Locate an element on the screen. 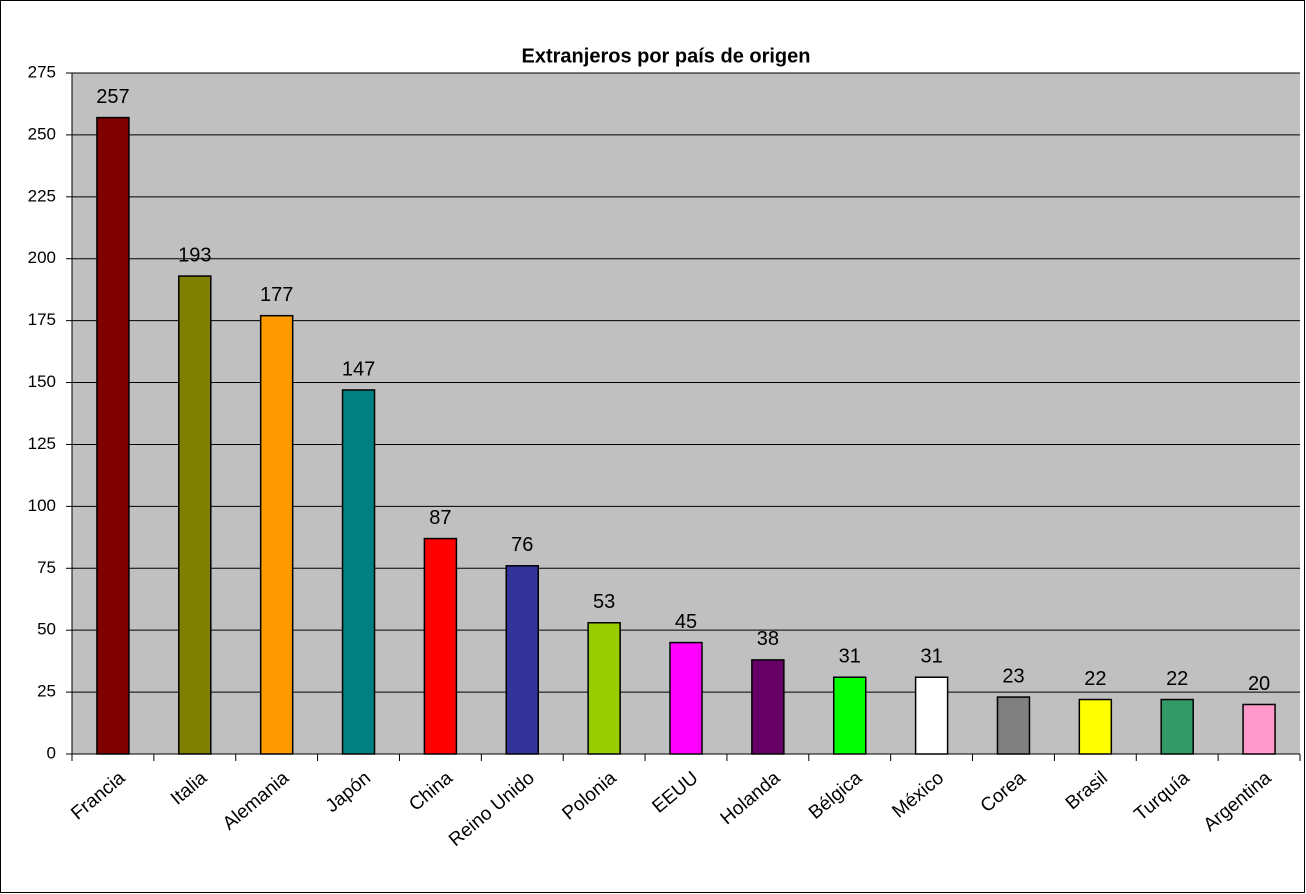 Image resolution: width=1306 pixels, height=894 pixels. y-tick-label: 200 is located at coordinates (42, 257).